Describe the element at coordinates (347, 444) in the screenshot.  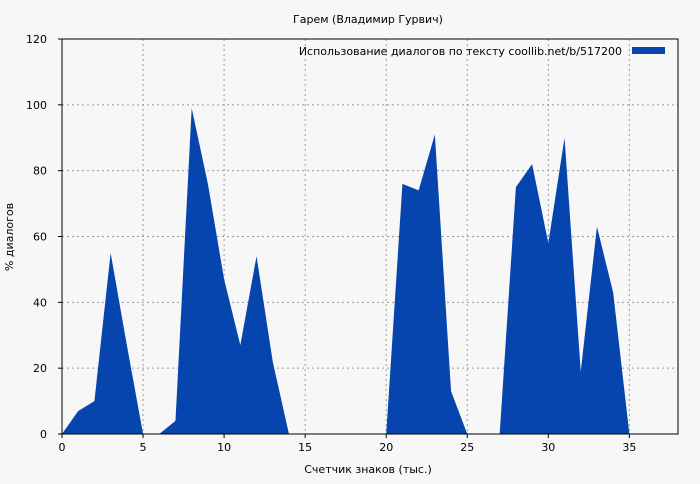
I see `x-axis-ticks: 0 5 10 15 20 25 30 35` at that location.